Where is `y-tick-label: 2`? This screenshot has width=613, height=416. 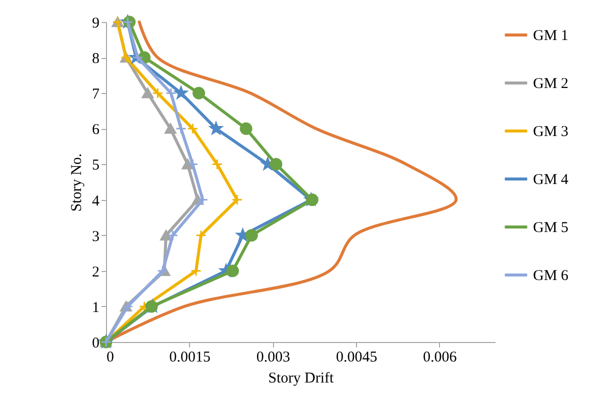 y-tick-label: 2 is located at coordinates (96, 272).